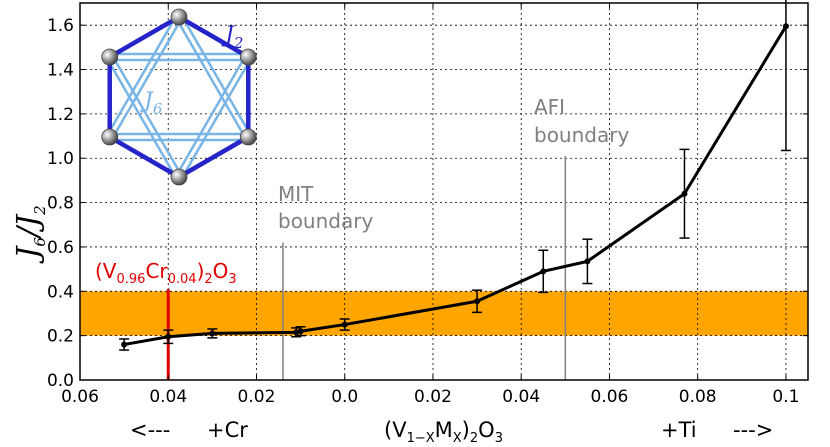 Image resolution: width=830 pixels, height=447 pixels. I want to click on y-label-j2-sub: 2, so click(40, 210).